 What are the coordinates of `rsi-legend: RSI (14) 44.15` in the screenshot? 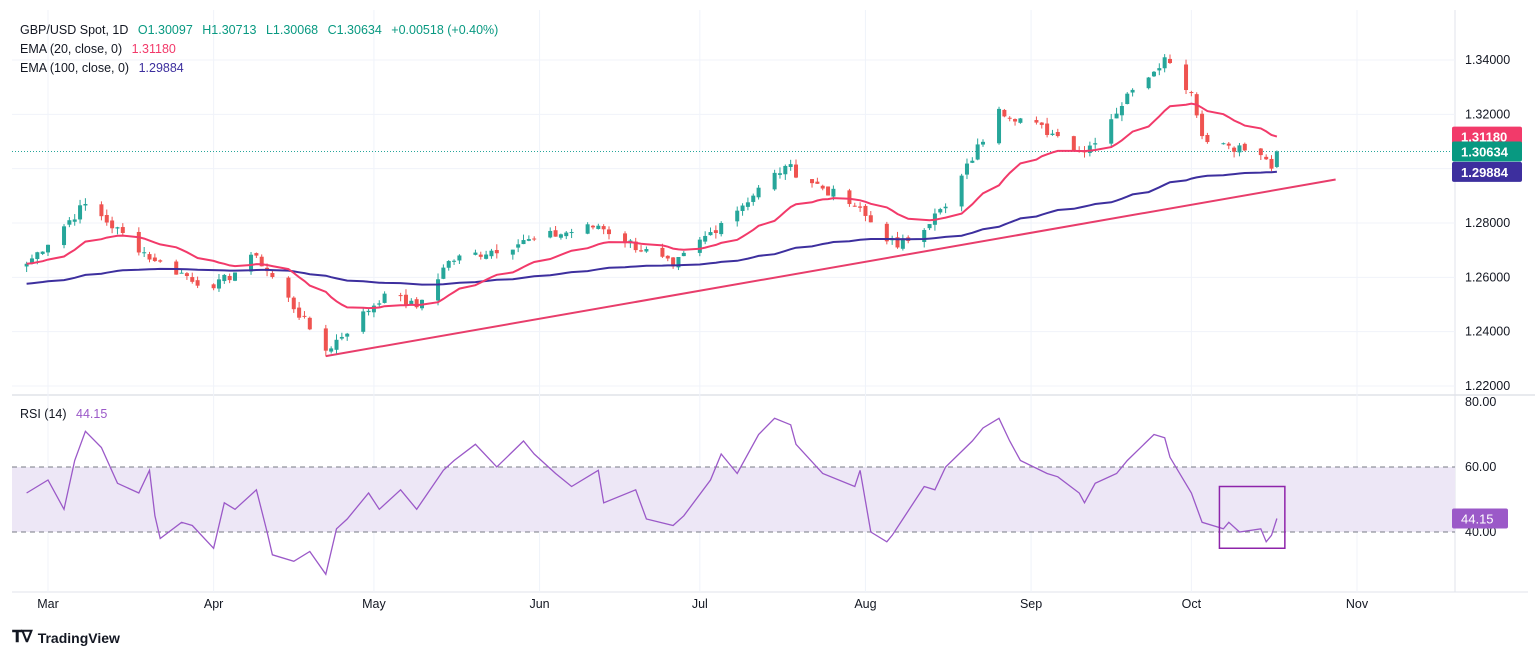 It's located at (66, 414).